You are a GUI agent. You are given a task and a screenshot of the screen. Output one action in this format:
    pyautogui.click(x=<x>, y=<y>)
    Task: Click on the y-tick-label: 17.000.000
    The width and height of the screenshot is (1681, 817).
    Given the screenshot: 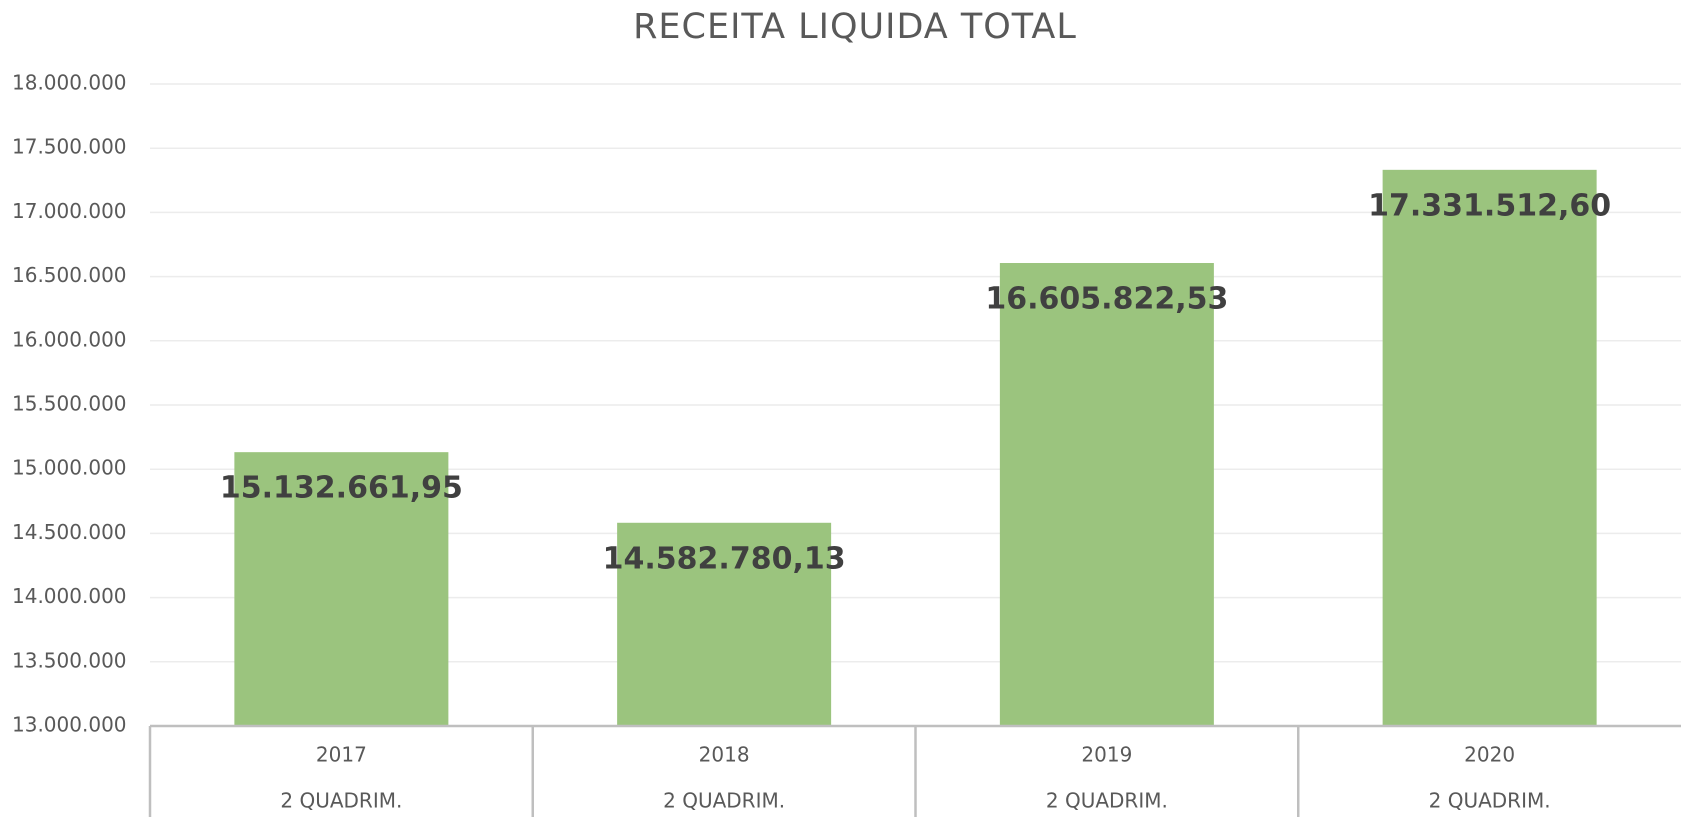 What is the action you would take?
    pyautogui.click(x=69, y=211)
    